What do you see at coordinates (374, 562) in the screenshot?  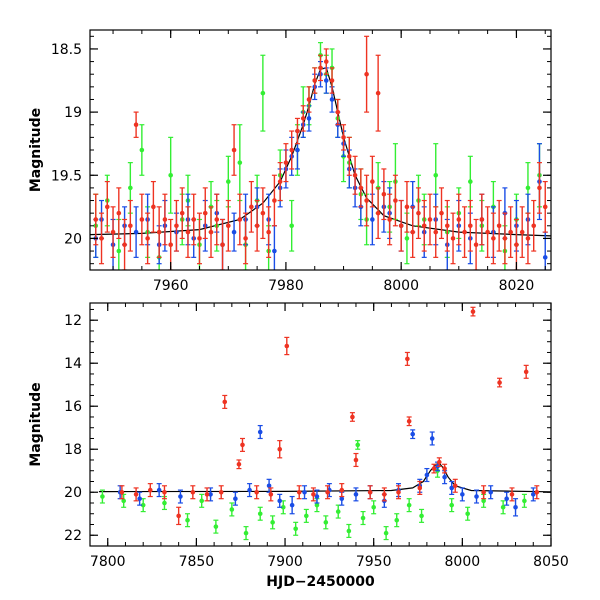 I see `bottom-panel-x-tick-label: 7950` at bounding box center [374, 562].